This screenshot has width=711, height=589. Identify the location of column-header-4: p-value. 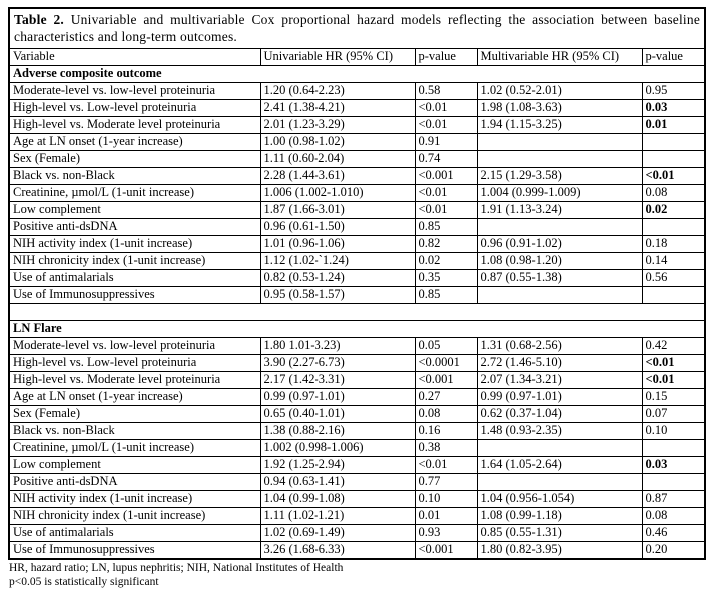
(673, 56).